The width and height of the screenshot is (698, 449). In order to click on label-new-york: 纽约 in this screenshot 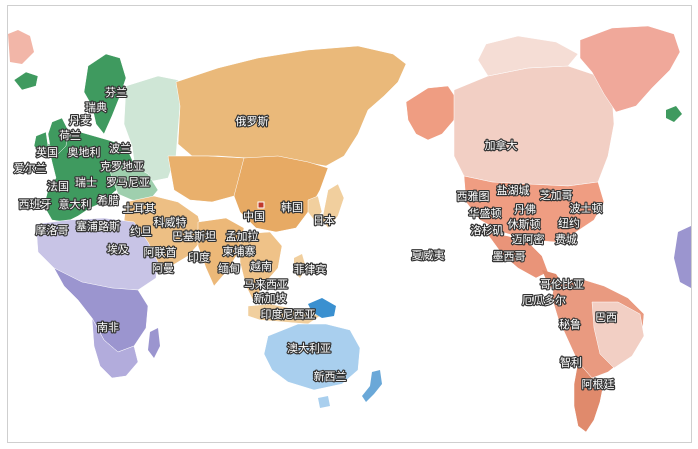, I will do `click(569, 223)`.